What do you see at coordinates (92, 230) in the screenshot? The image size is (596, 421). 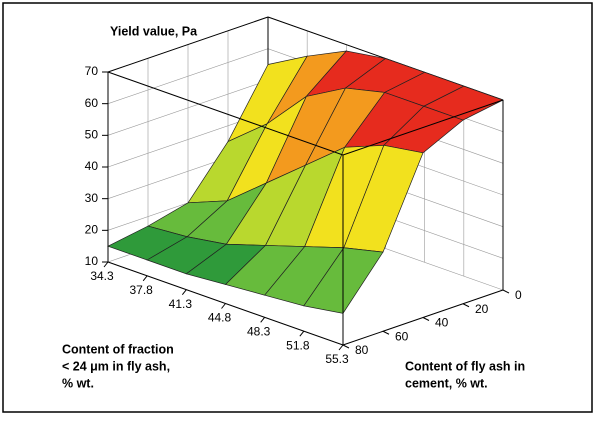 I see `z-tick-label: 20` at bounding box center [92, 230].